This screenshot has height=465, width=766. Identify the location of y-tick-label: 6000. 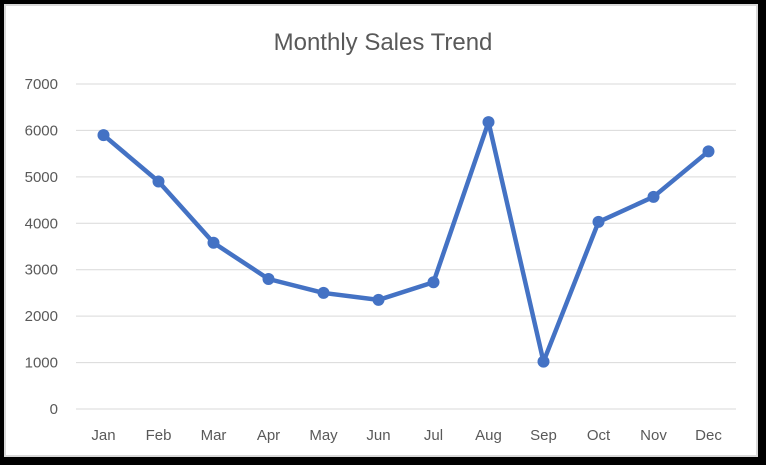
(41, 130).